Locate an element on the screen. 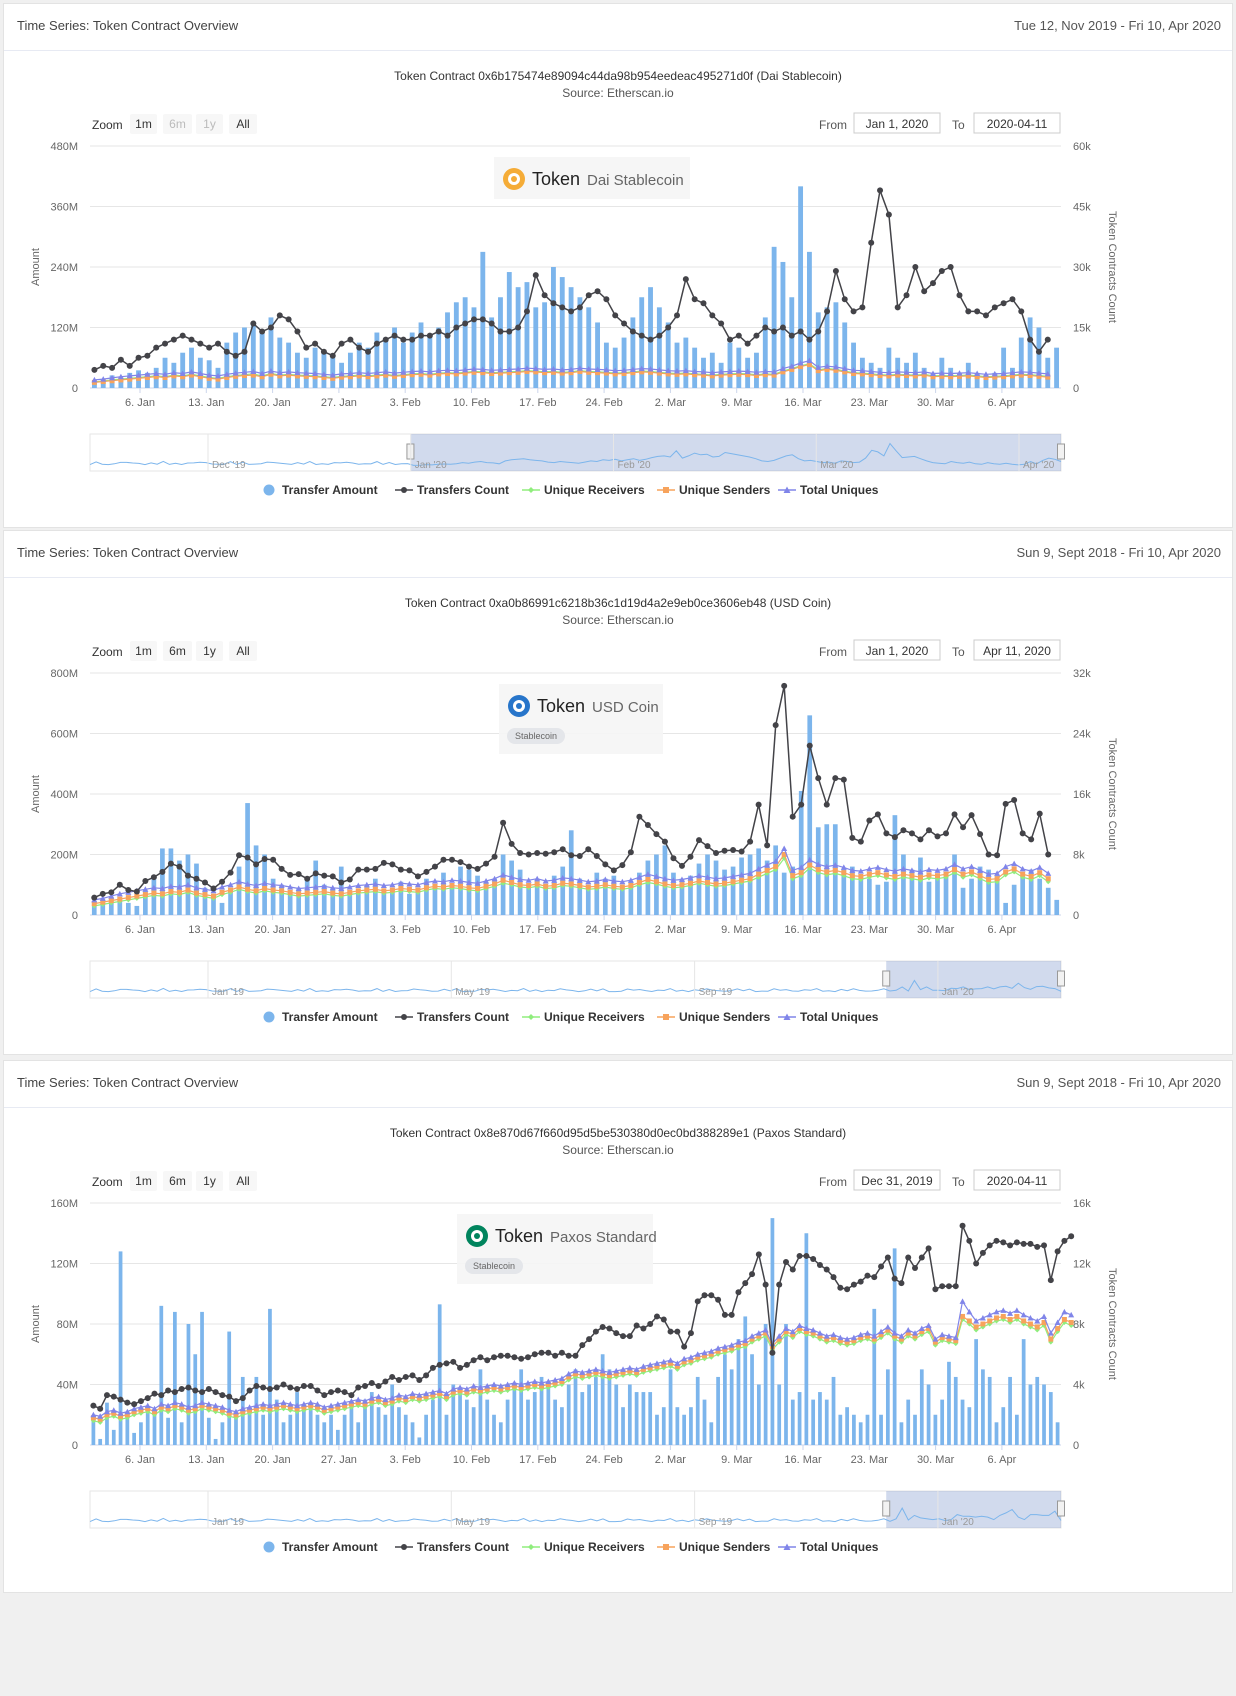 The image size is (1236, 1696). zoom-6m-button: 6m is located at coordinates (177, 124).